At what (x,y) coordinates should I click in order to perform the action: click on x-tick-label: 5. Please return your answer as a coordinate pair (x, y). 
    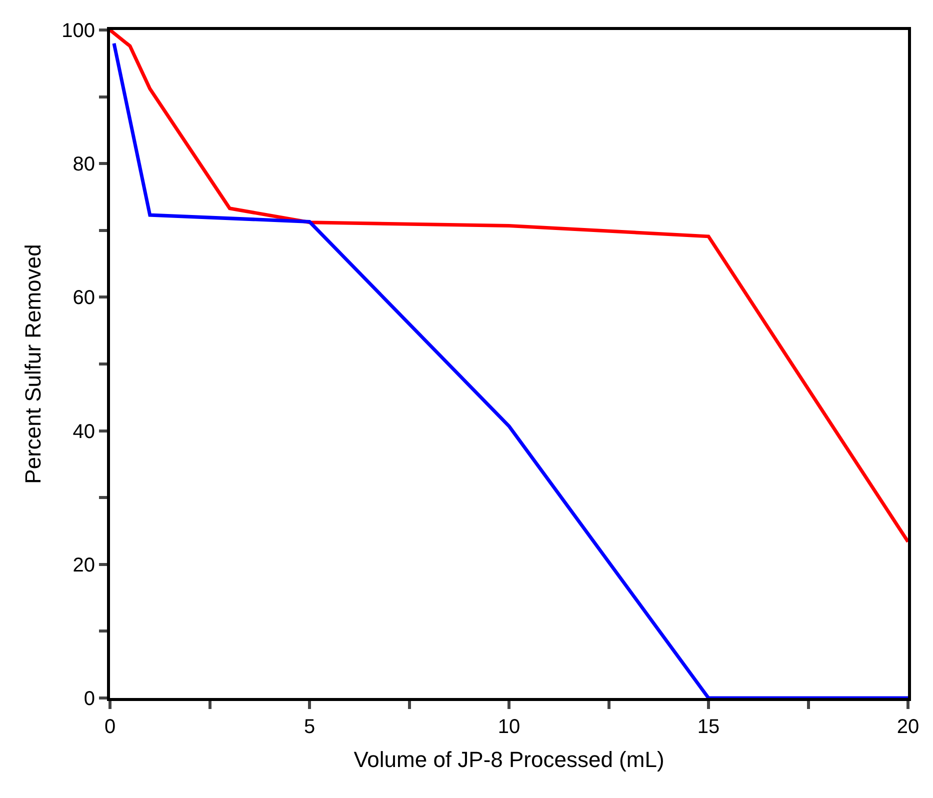
    Looking at the image, I should click on (310, 727).